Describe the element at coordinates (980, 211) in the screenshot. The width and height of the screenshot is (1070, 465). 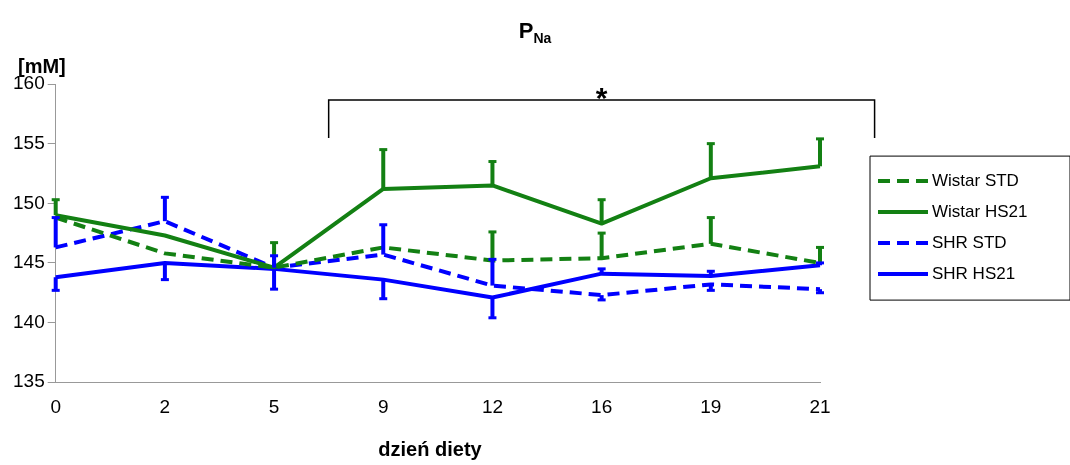
I see `legend-label: Wistar HS21` at that location.